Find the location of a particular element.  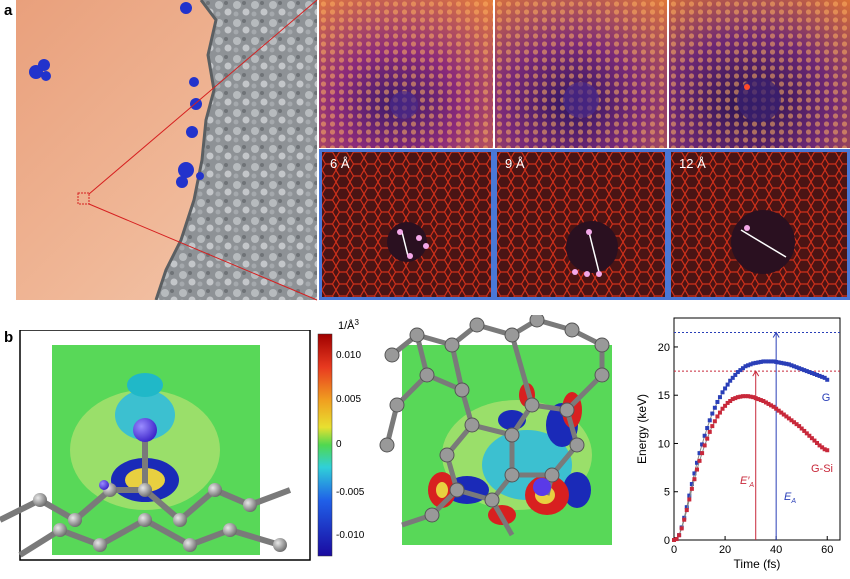

x-axis-label: Time (fs) is located at coordinates (757, 564).